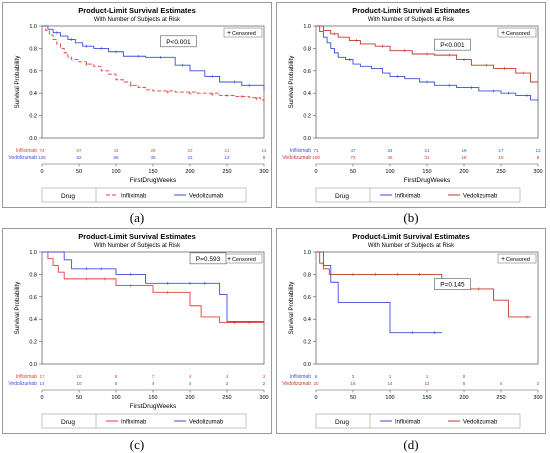  I want to click on pvalue-label: P=0.145, so click(452, 285).